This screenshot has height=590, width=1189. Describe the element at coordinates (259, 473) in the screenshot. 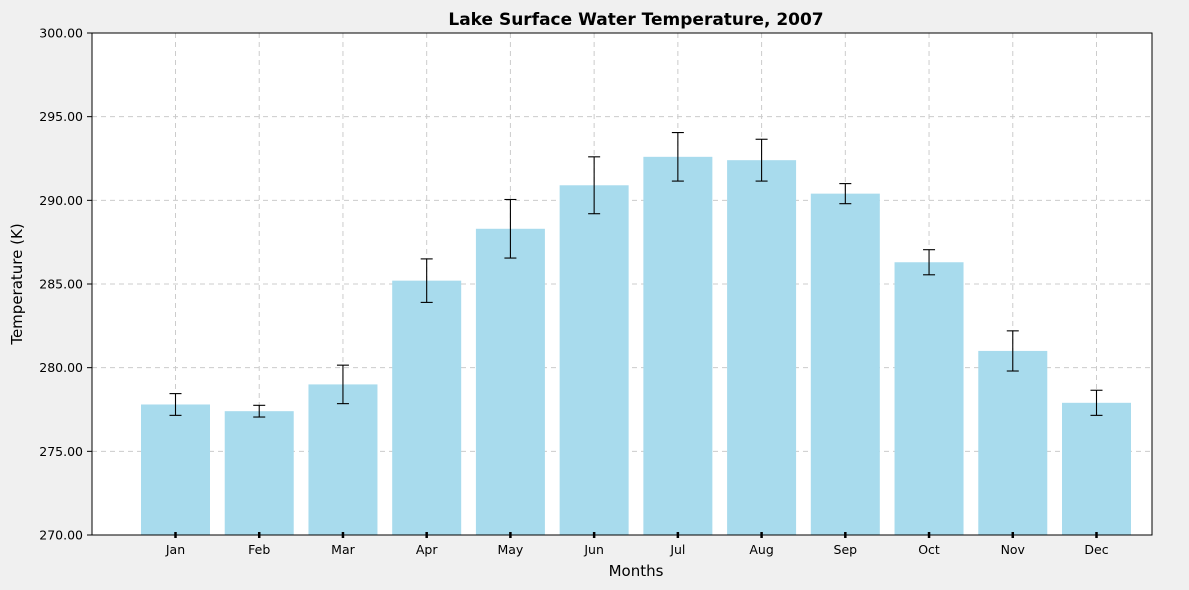

I see `bar-feb` at that location.